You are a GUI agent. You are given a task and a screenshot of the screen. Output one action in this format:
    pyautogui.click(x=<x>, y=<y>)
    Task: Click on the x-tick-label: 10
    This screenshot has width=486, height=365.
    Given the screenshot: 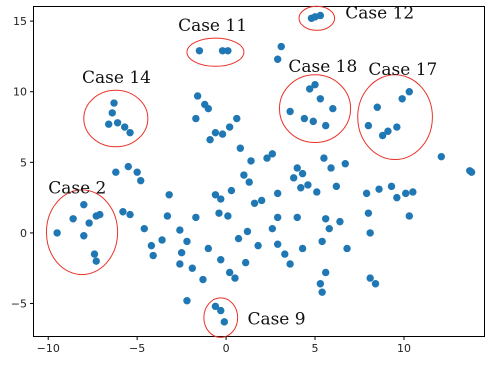 What is the action you would take?
    pyautogui.click(x=404, y=348)
    